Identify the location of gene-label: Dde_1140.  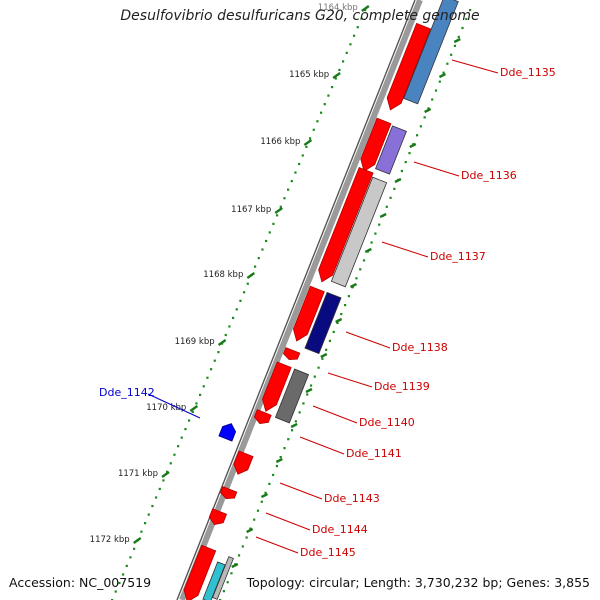
(387, 422).